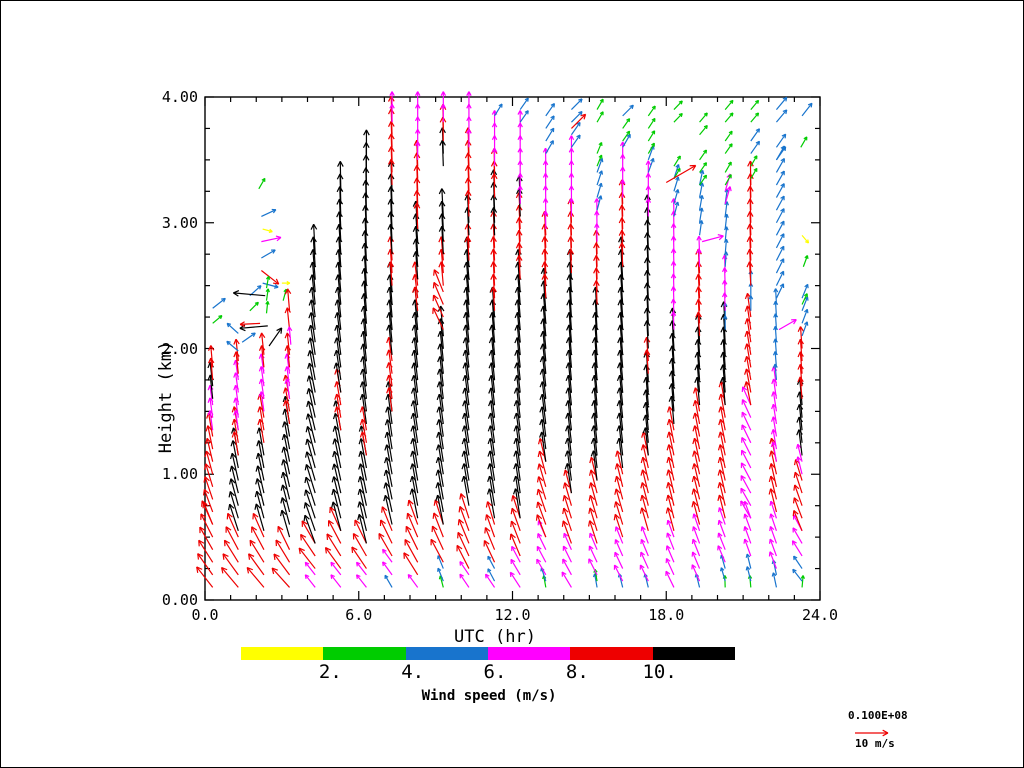 The height and width of the screenshot is (768, 1024). Describe the element at coordinates (495, 637) in the screenshot. I see `x-axis-label: UTC (hr)` at that location.